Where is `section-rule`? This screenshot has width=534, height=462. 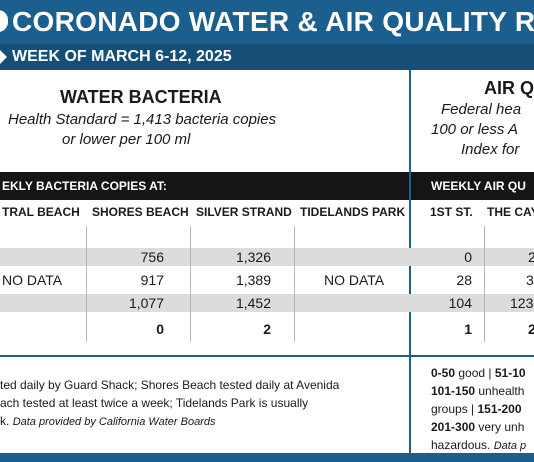
section-rule is located at coordinates (267, 356).